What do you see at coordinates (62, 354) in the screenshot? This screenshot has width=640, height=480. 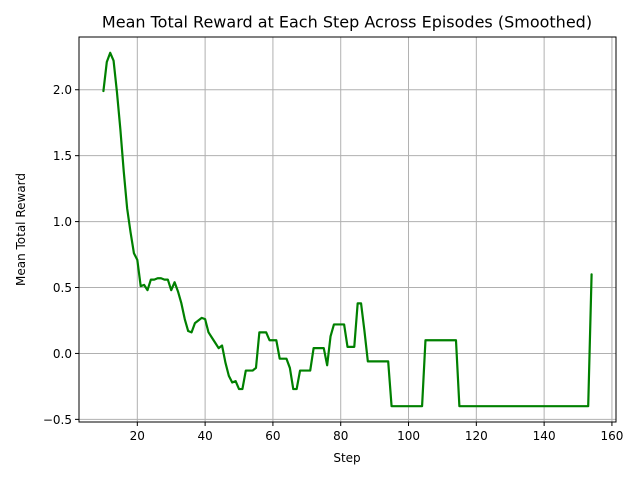 I see `y-tick-label: 0.0` at bounding box center [62, 354].